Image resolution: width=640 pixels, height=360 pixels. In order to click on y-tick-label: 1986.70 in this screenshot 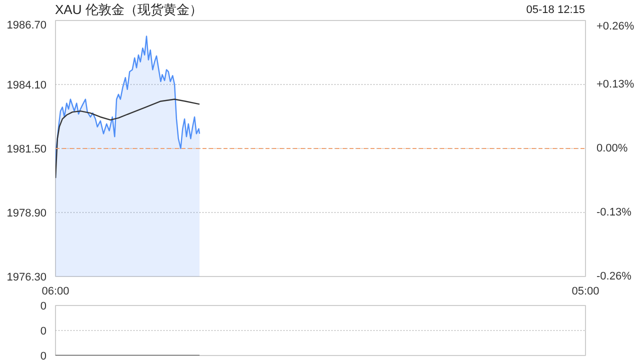, I will do `click(26, 26)`.